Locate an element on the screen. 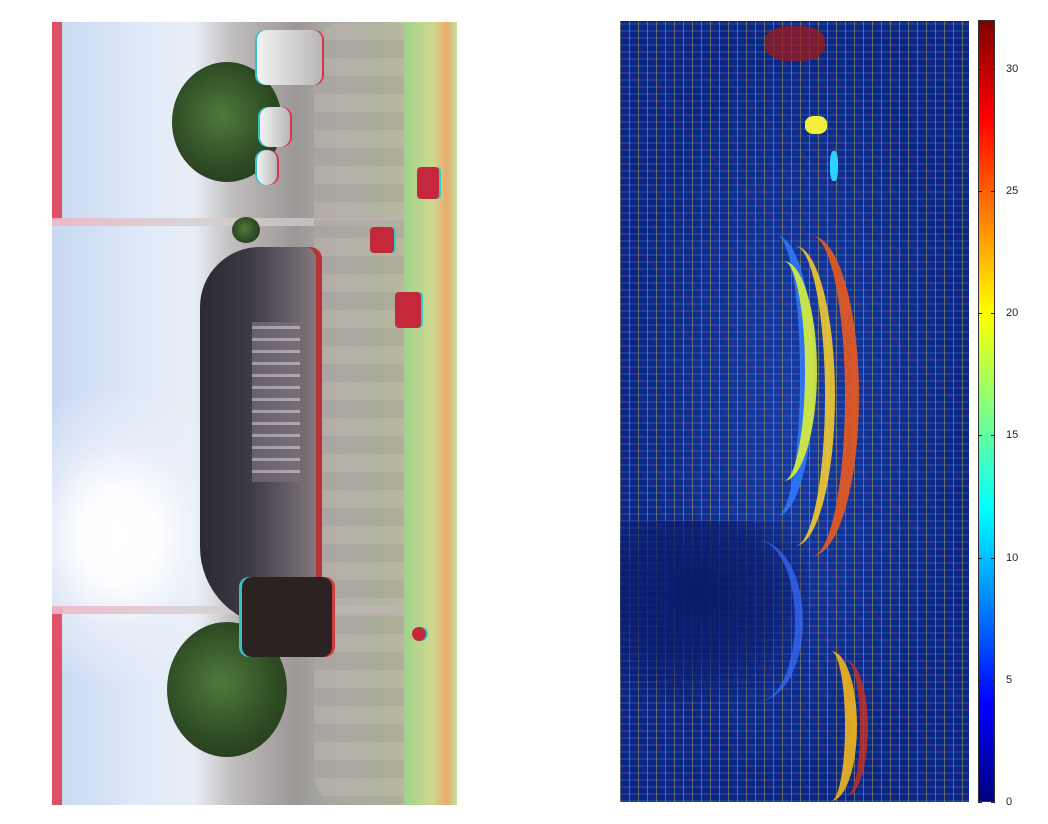 This screenshot has width=1048, height=824. grass-strip is located at coordinates (430, 413).